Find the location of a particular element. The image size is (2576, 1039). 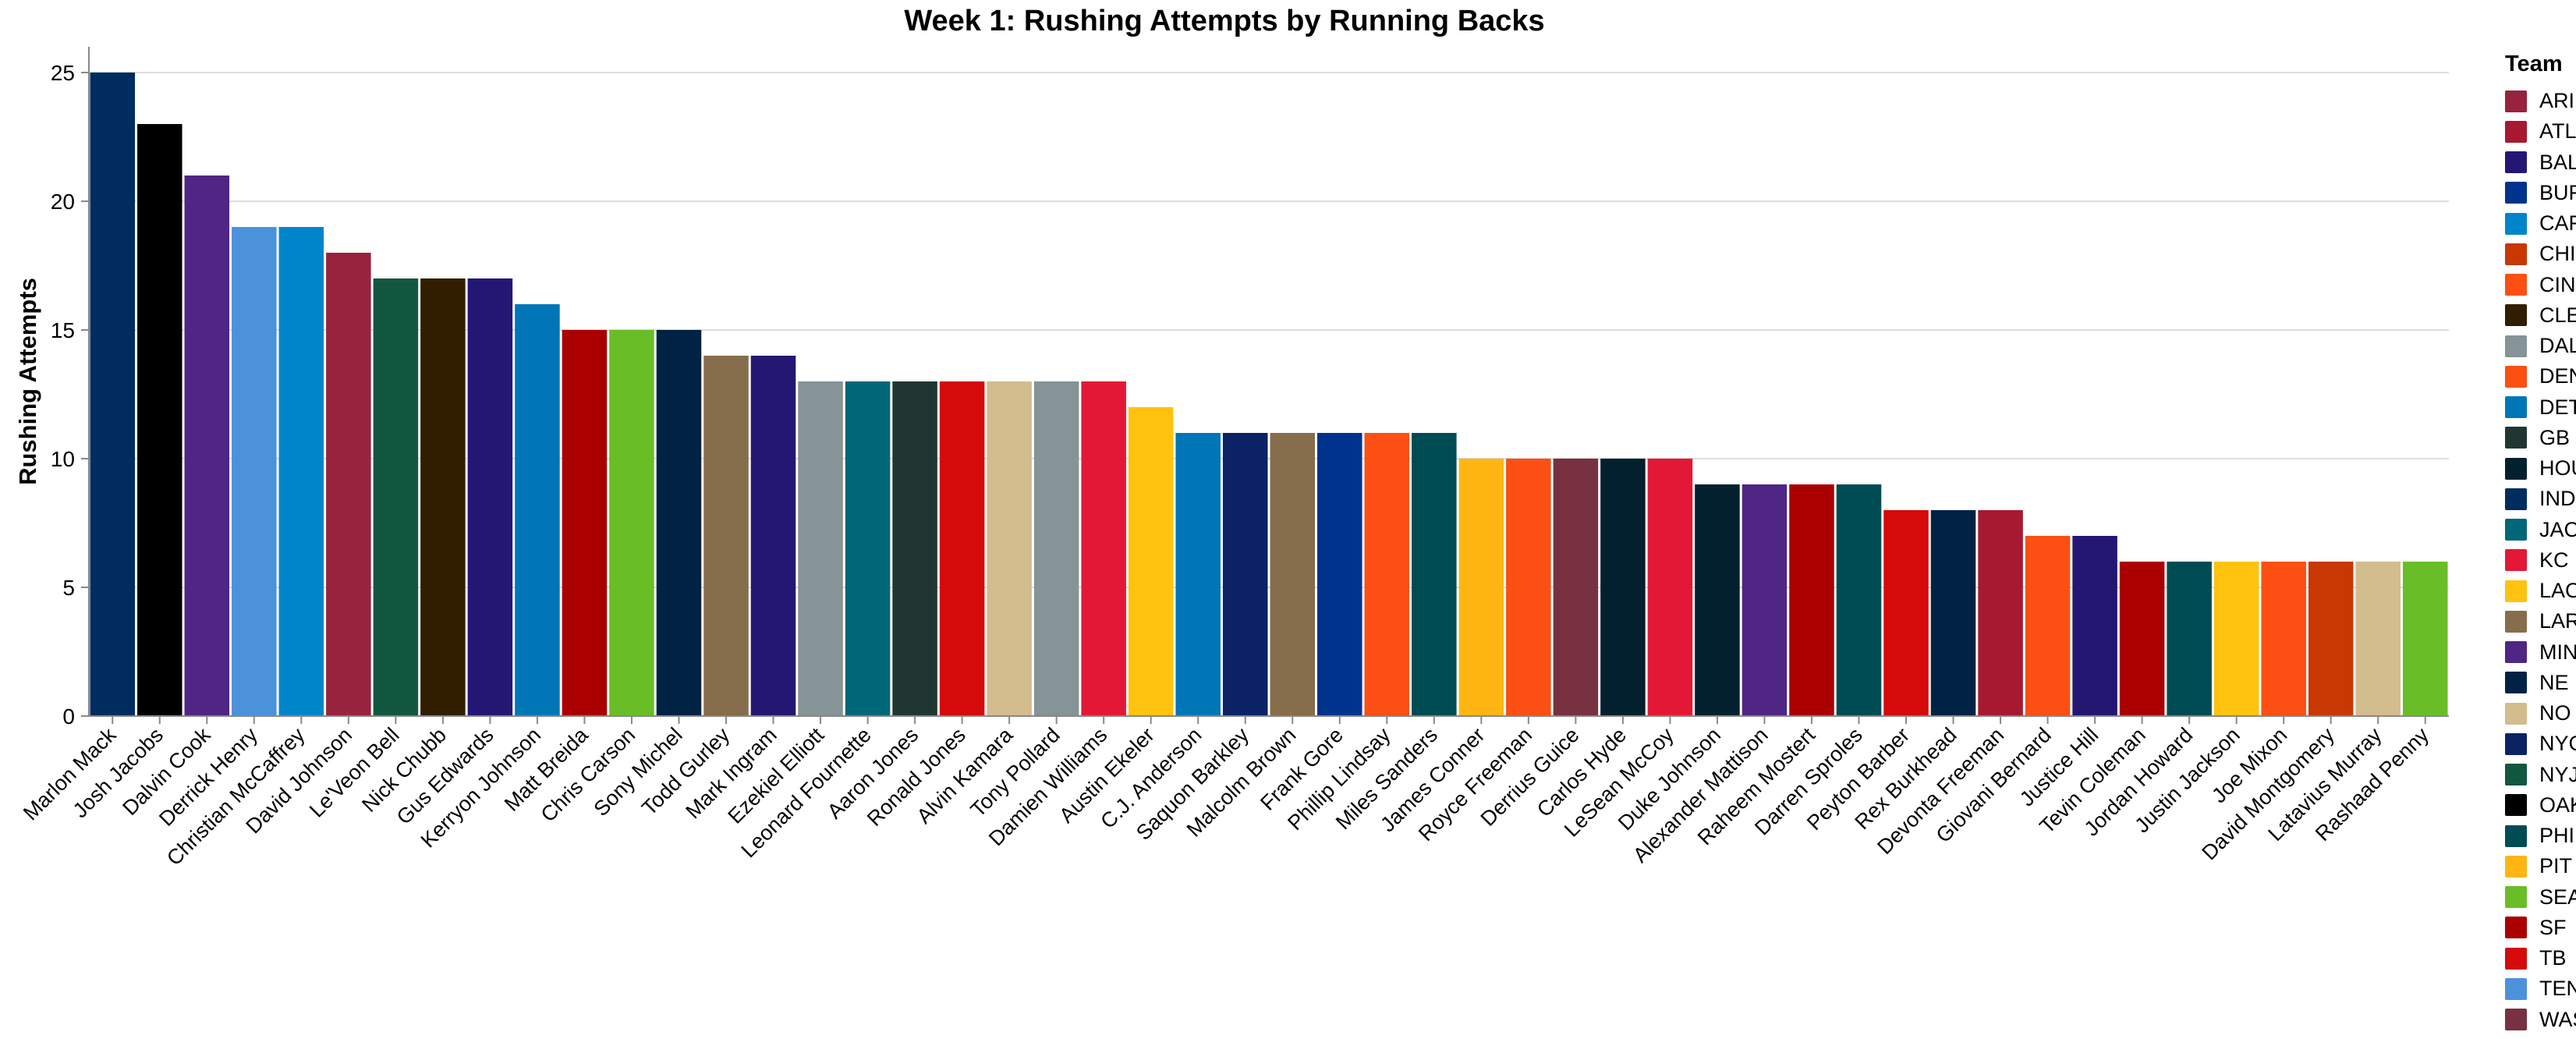

legend-label: BAL is located at coordinates (2558, 162).